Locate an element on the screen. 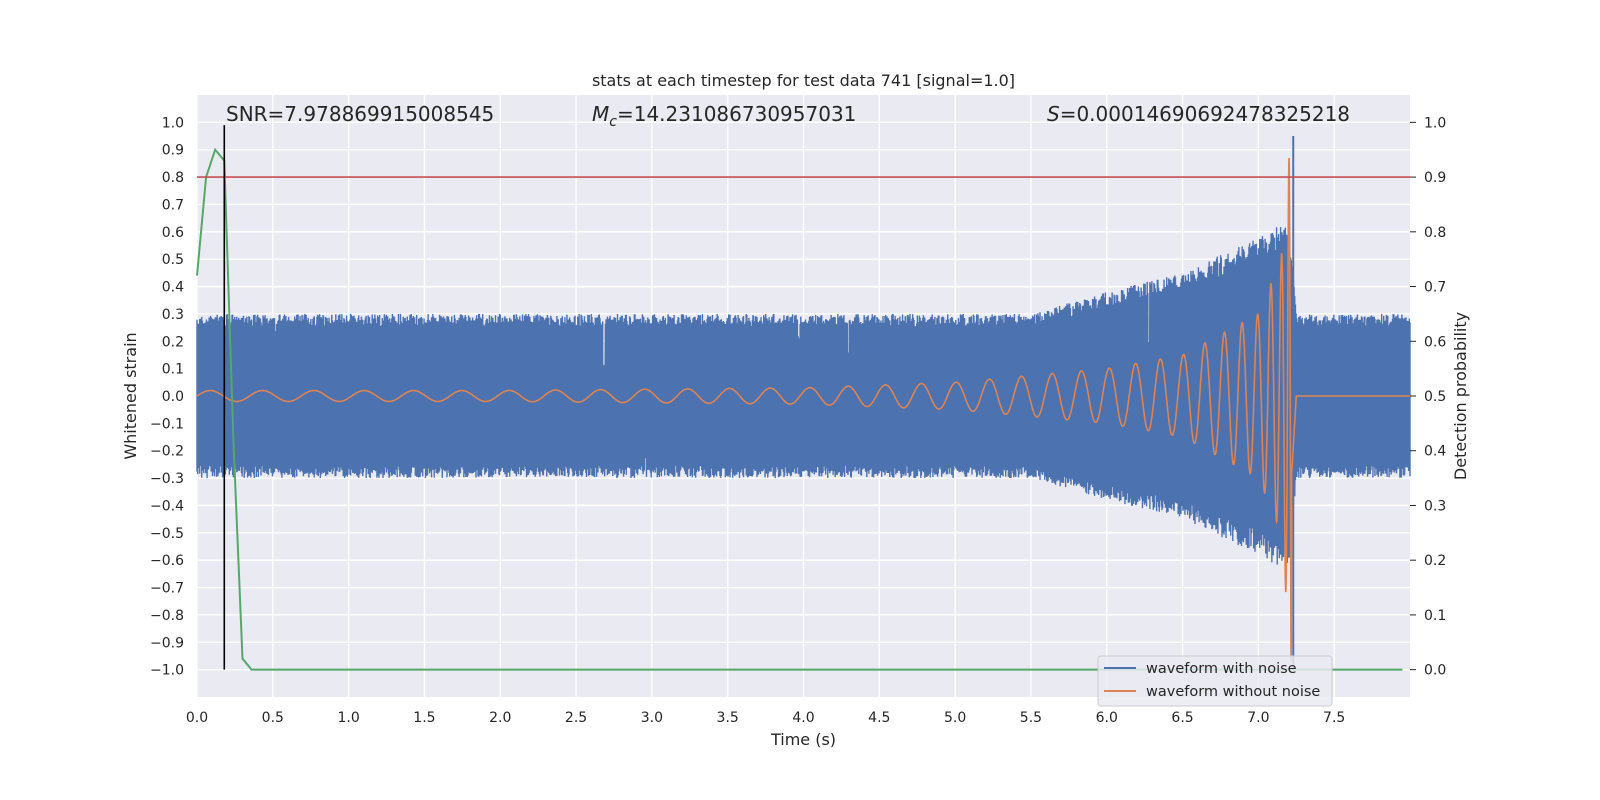 The image size is (1600, 800). s-symbol: S is located at coordinates (1053, 114).